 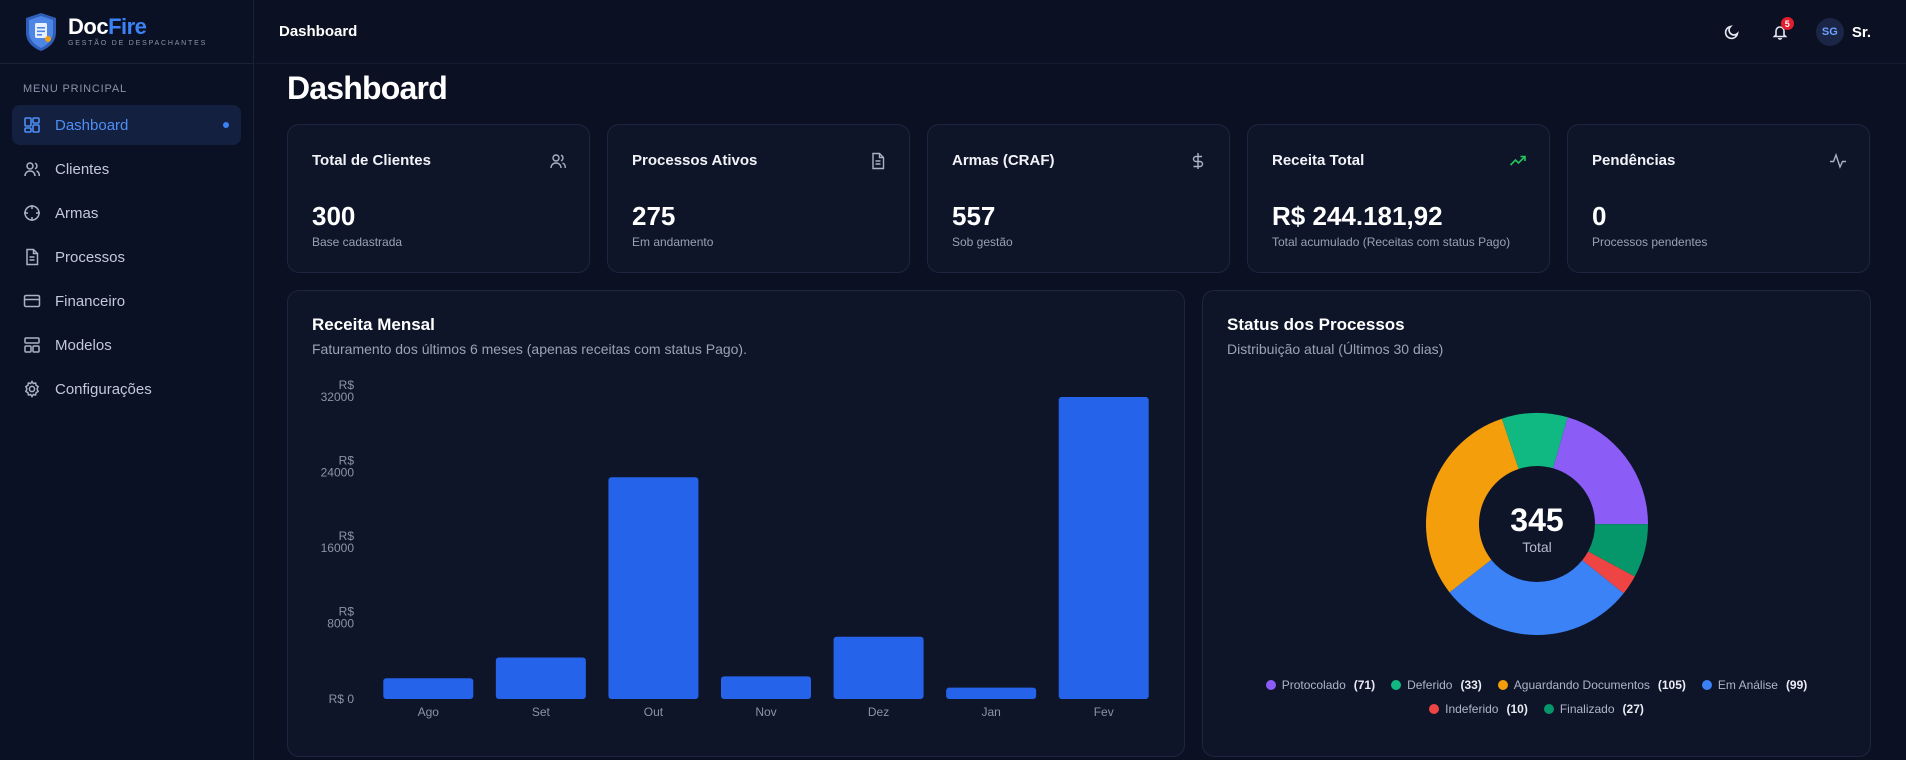 I want to click on bar-set, so click(x=540, y=678).